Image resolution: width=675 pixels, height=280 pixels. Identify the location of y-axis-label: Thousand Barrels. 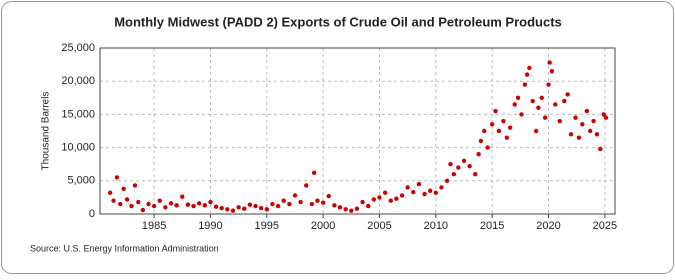
(46, 131).